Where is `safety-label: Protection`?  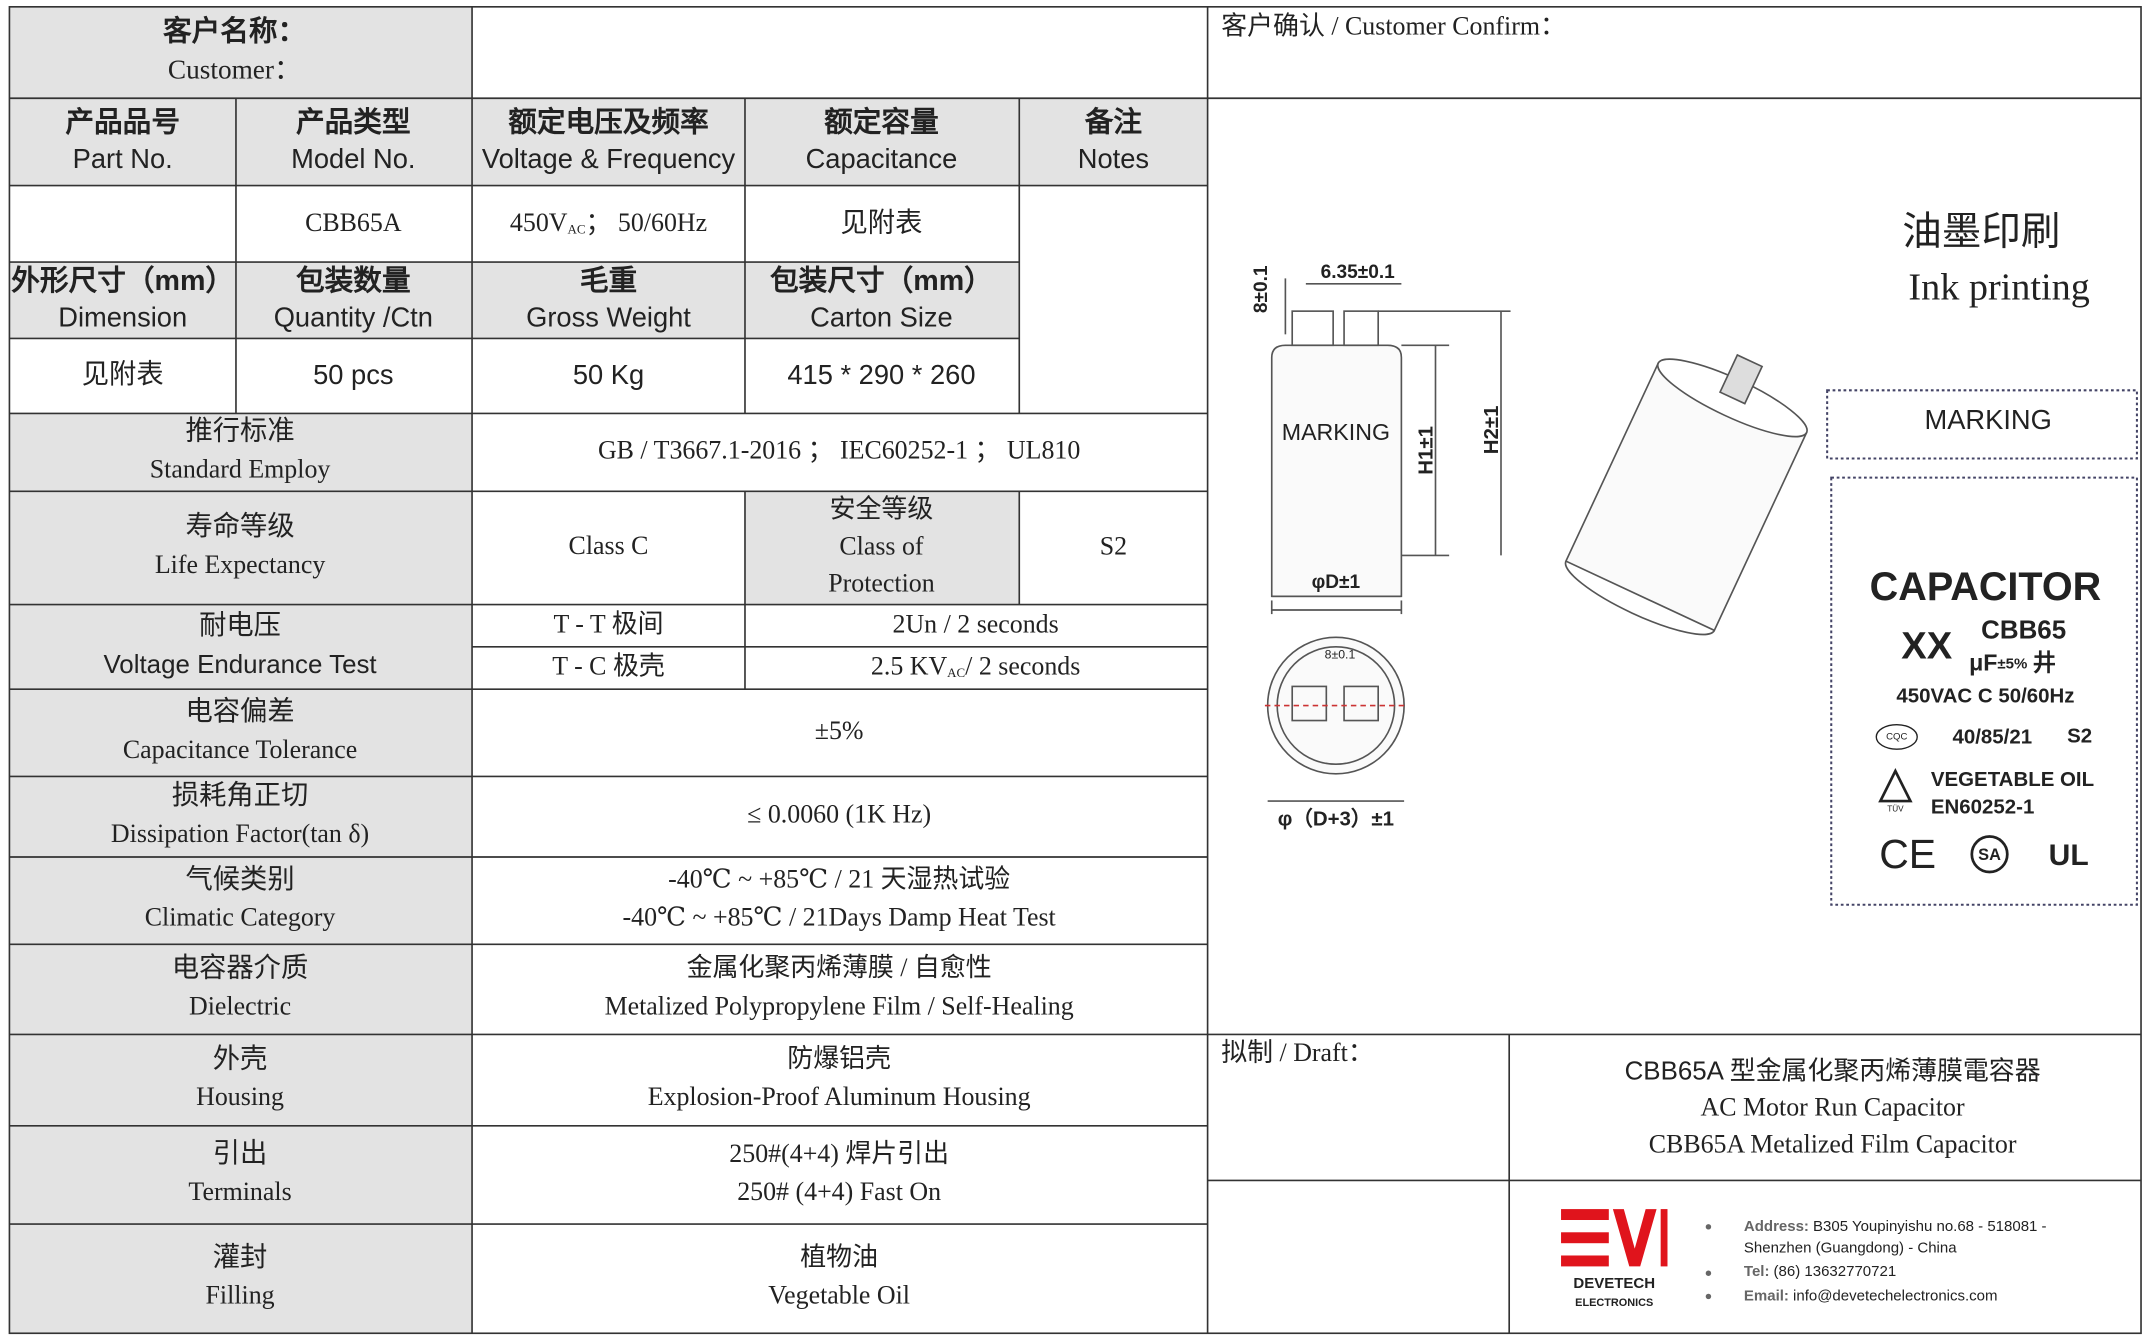
safety-label: Protection is located at coordinates (881, 582).